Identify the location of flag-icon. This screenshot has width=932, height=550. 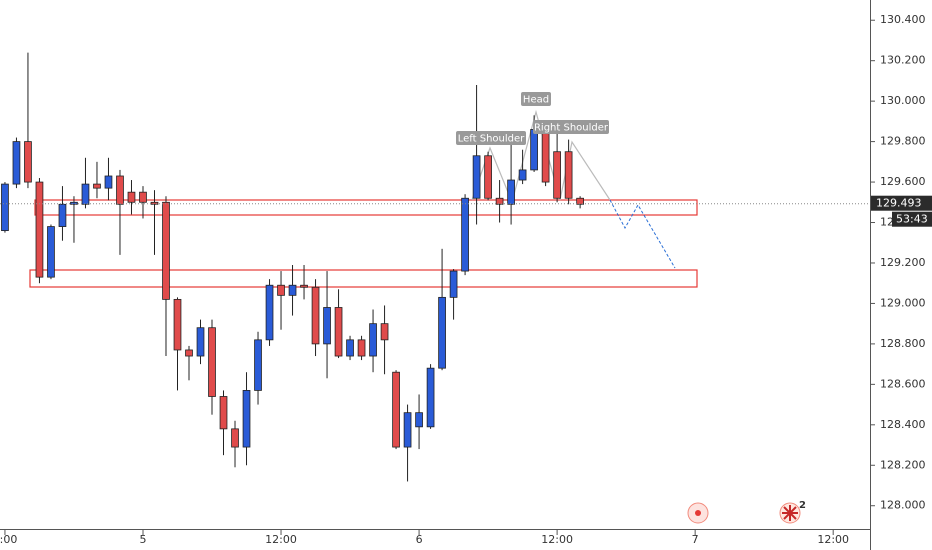
(790, 513).